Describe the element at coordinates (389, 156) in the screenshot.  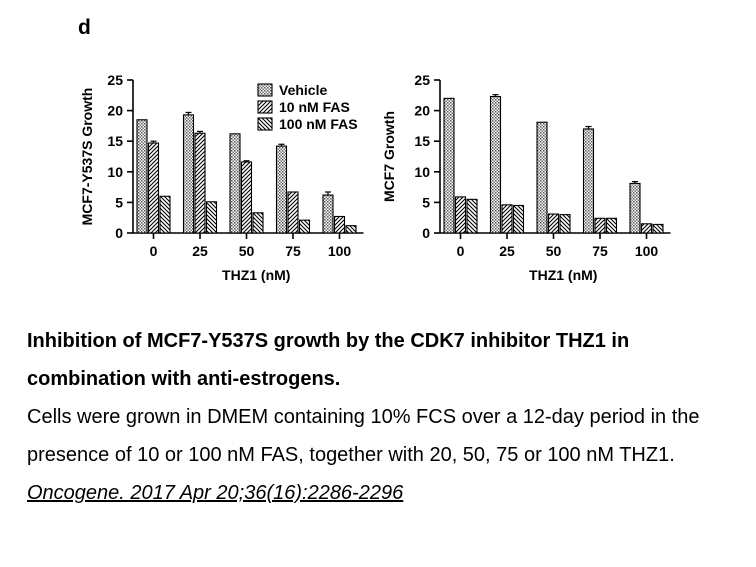
I see `y-axis-label: MCF7 Growth` at that location.